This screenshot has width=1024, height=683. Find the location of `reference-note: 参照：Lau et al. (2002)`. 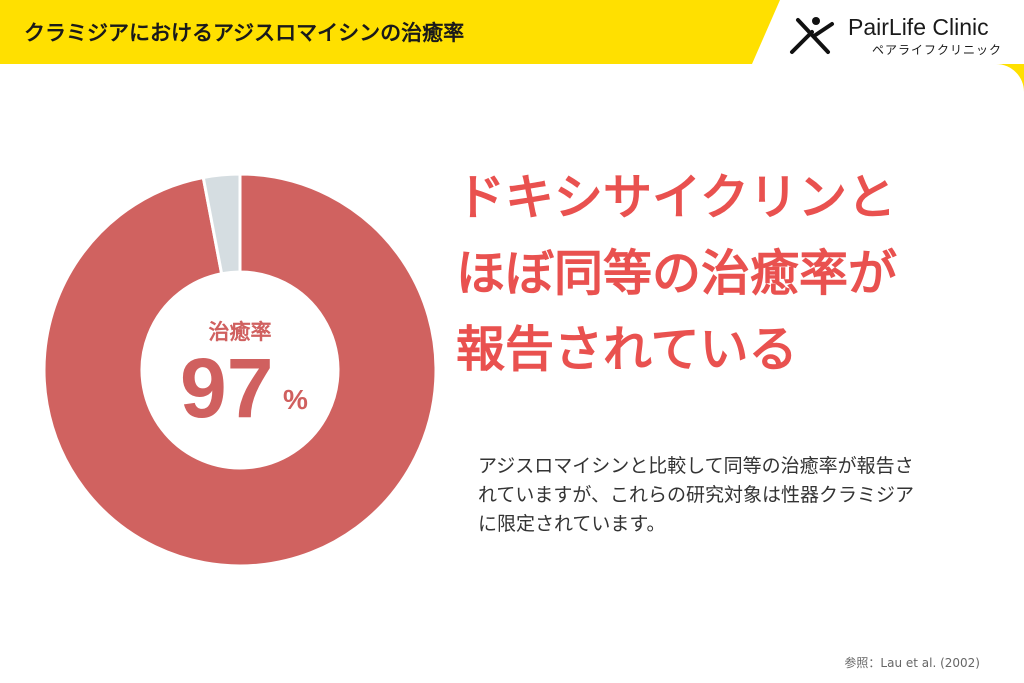

reference-note: 参照：Lau et al. (2002) is located at coordinates (912, 663).